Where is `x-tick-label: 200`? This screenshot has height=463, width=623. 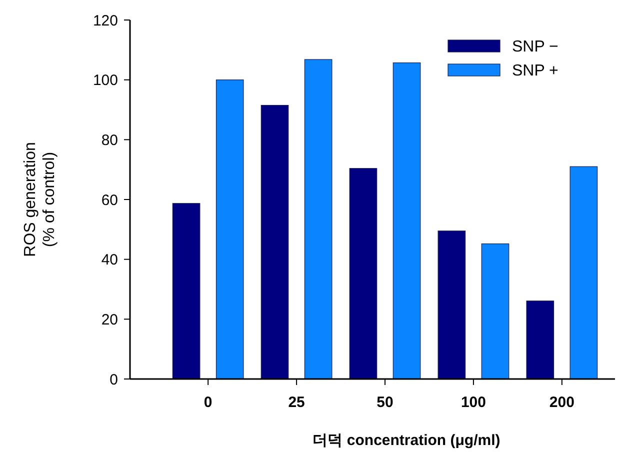
x-tick-label: 200 is located at coordinates (561, 402).